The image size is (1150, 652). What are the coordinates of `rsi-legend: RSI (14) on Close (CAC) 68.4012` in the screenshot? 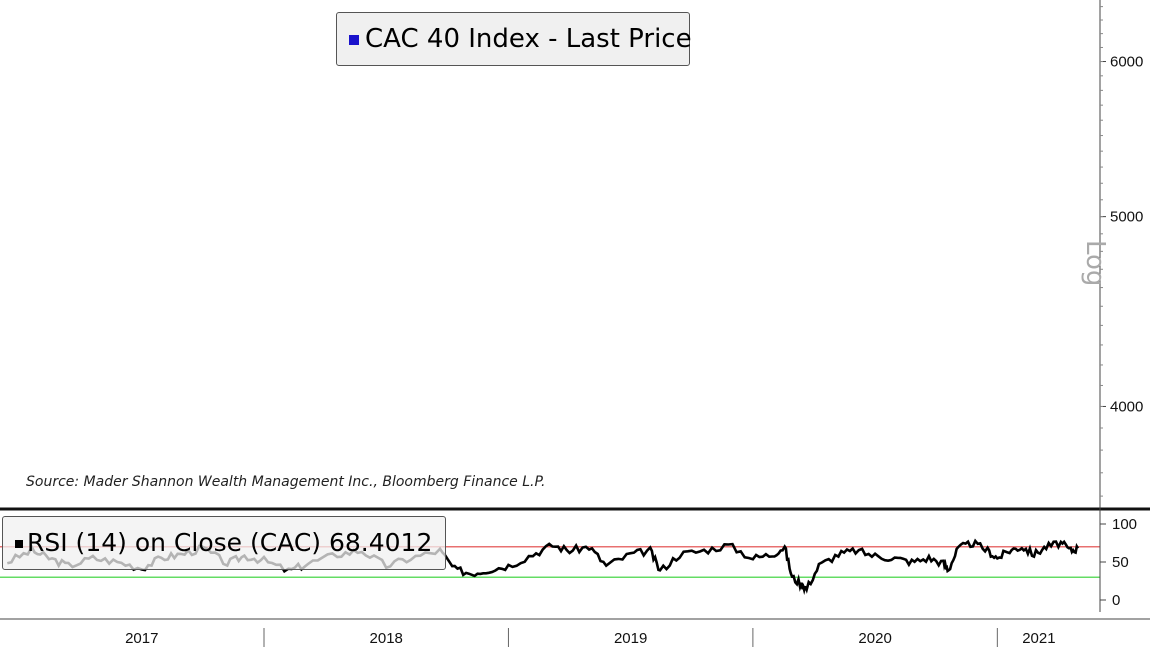 It's located at (224, 543).